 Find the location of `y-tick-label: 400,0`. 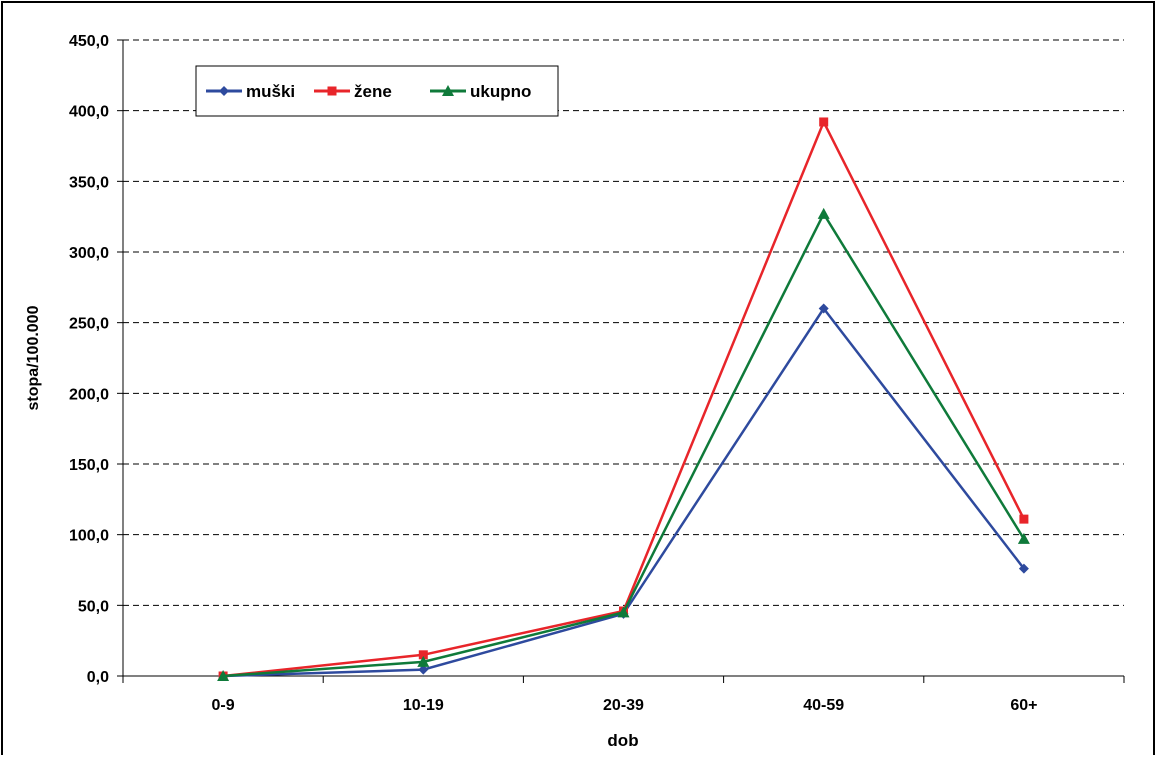

y-tick-label: 400,0 is located at coordinates (89, 112).